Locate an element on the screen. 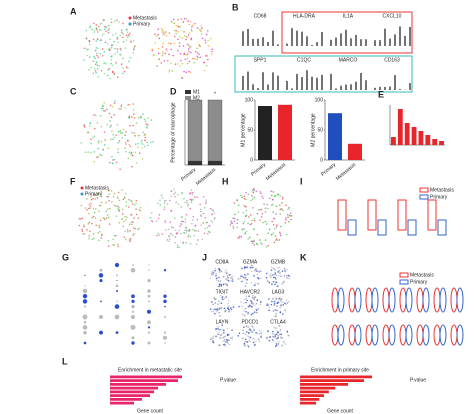 This screenshot has width=474, height=414. y-axis-label: M2 percentage is located at coordinates (313, 130).